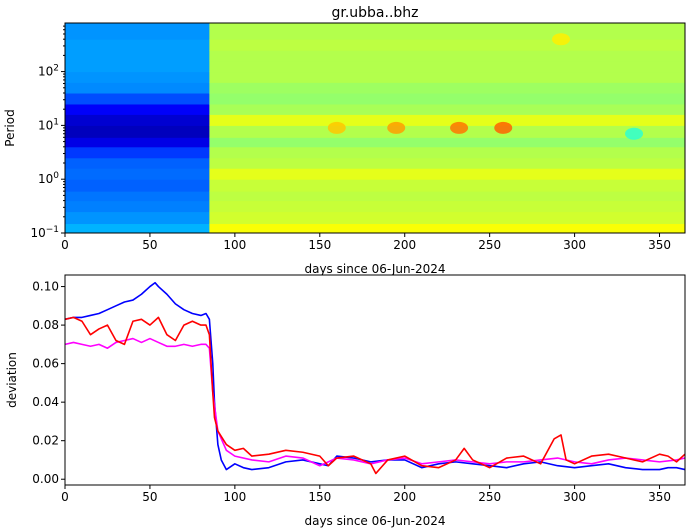 This screenshot has width=690, height=531. I want to click on line-y-tick-label: 0.00, so click(45, 479).